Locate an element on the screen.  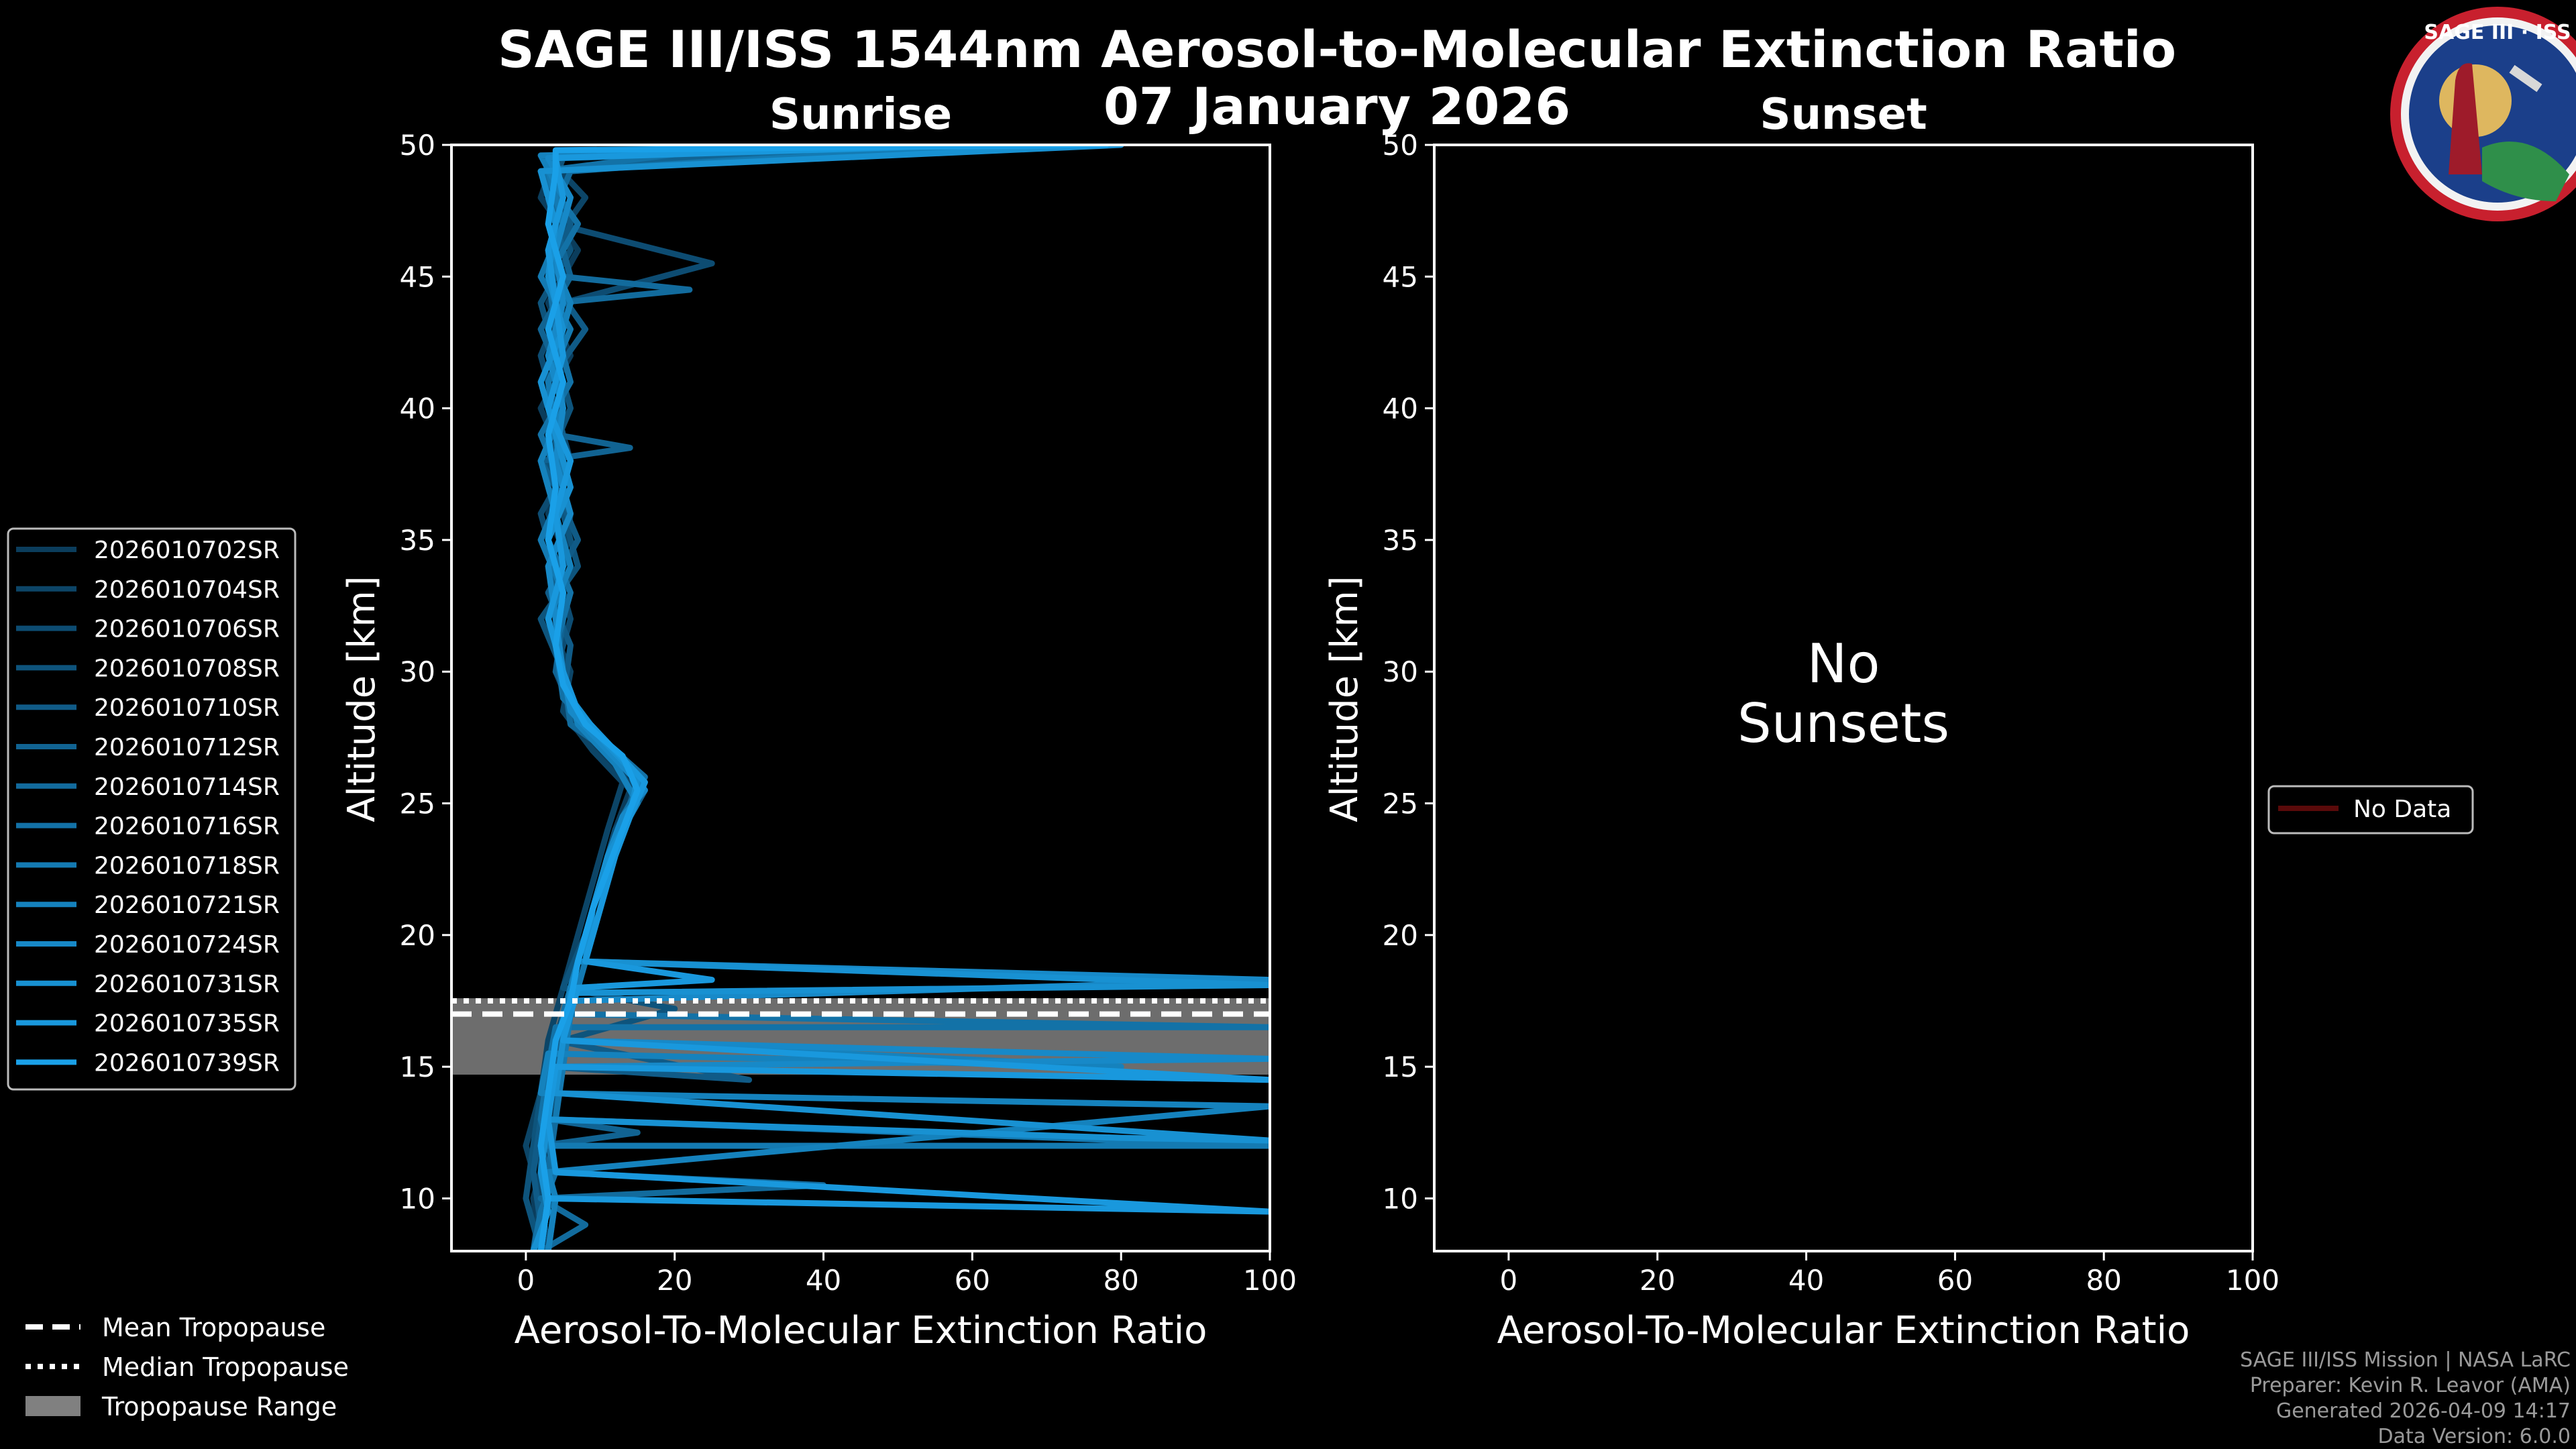
sunrise-x-tick-label: 40 is located at coordinates (823, 1280).